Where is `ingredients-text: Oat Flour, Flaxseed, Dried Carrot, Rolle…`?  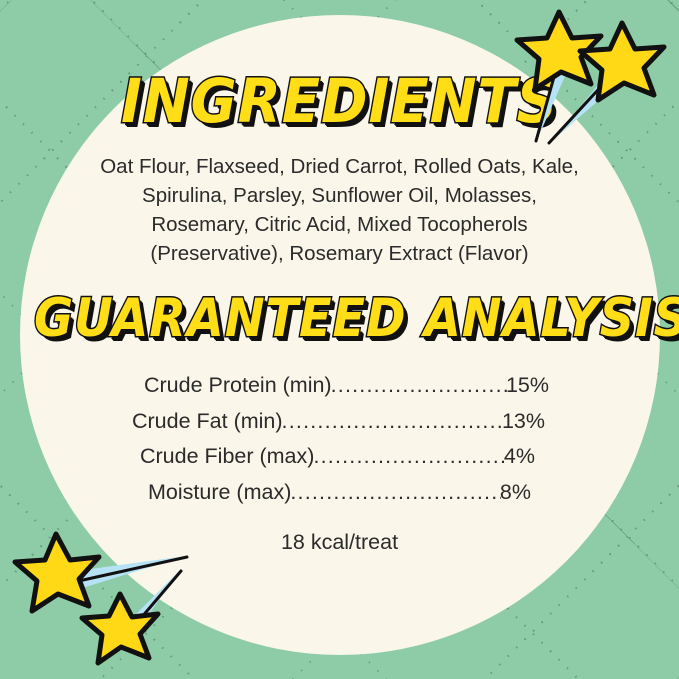 ingredients-text: Oat Flour, Flaxseed, Dried Carrot, Rolle… is located at coordinates (339, 210).